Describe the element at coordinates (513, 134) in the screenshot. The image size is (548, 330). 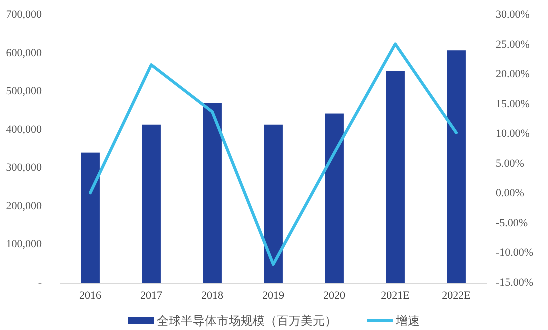
I see `y2tick: 10.00%` at that location.